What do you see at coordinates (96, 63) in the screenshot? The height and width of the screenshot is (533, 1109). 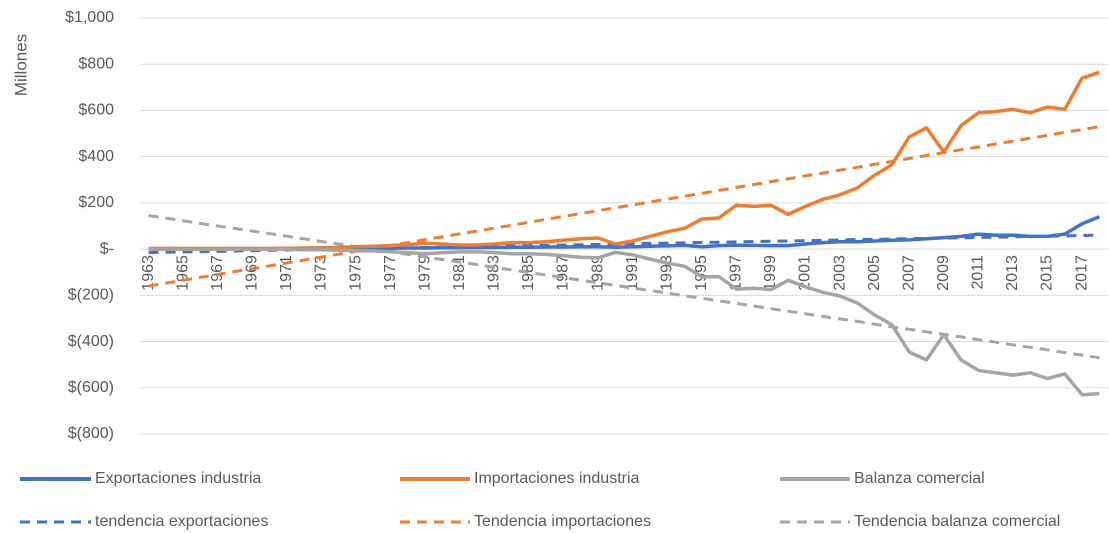 I see `y-tick-label: $800` at bounding box center [96, 63].